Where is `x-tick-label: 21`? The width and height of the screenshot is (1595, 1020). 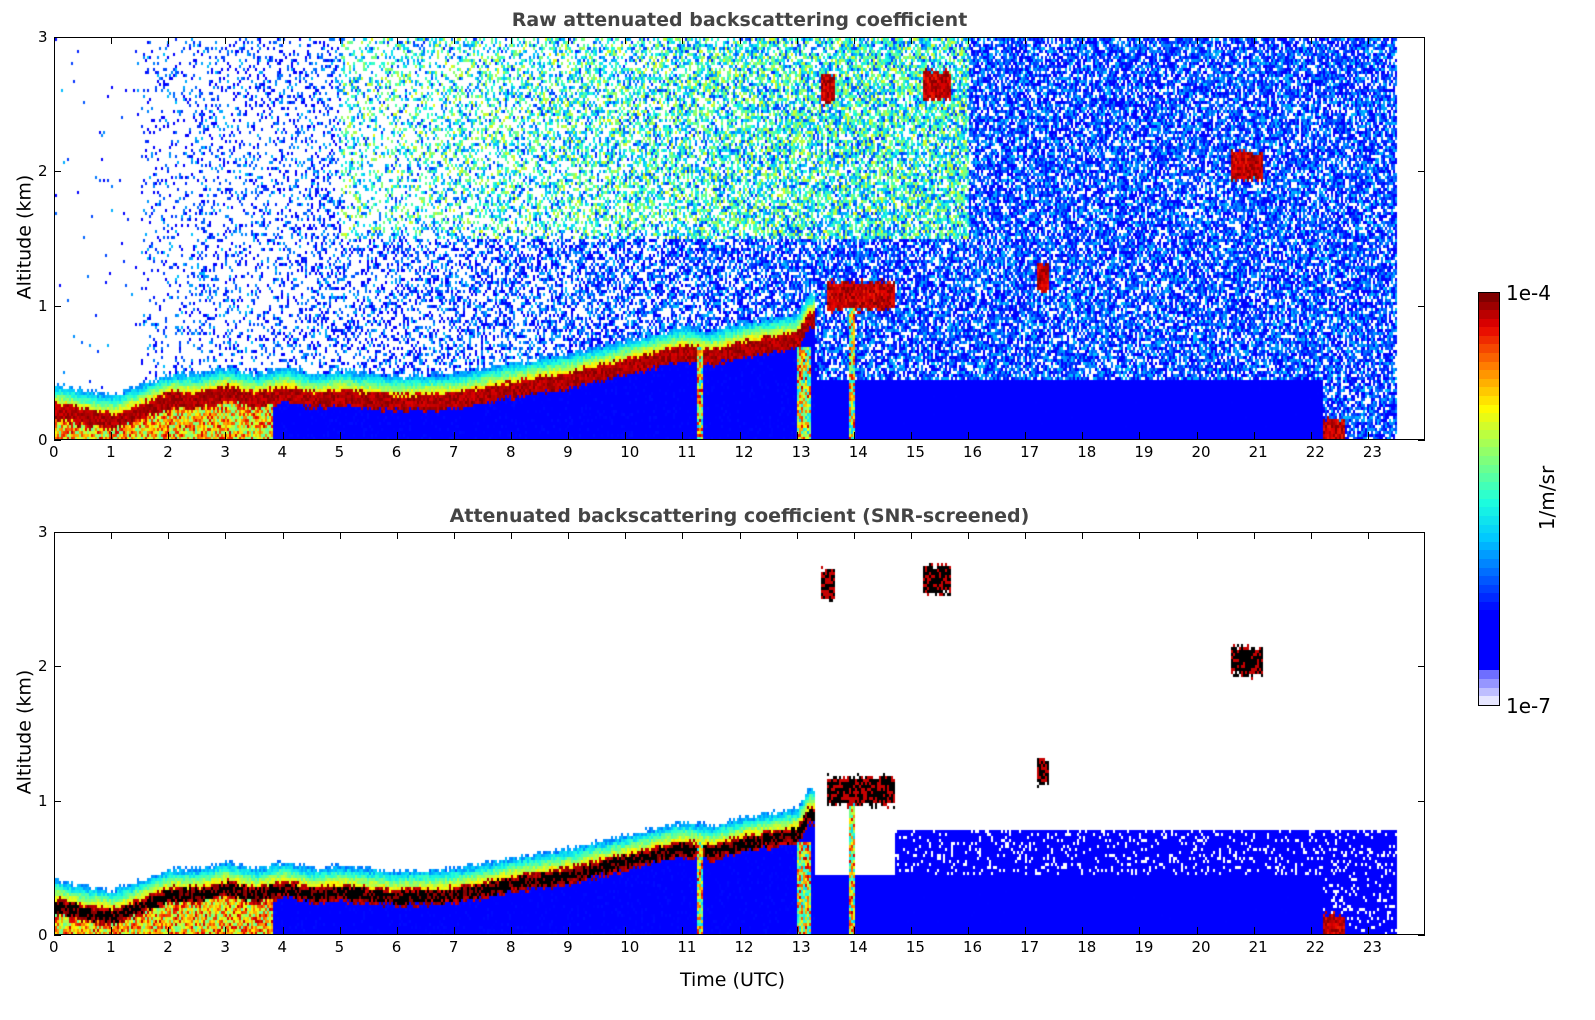
x-tick-label: 21 is located at coordinates (1258, 947).